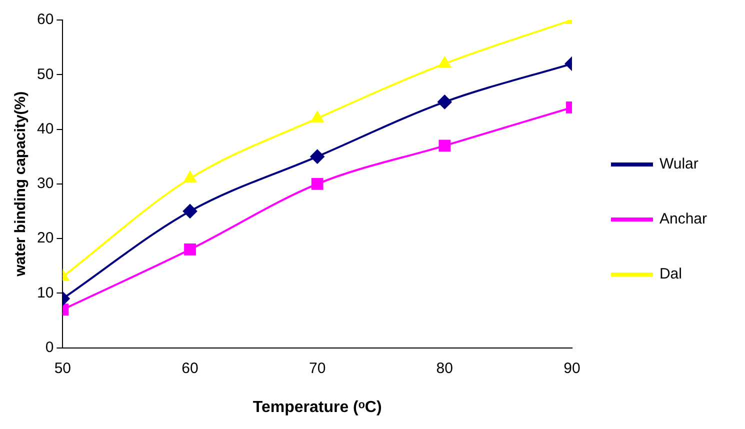  Describe the element at coordinates (683, 219) in the screenshot. I see `legend-label: Anchar` at that location.